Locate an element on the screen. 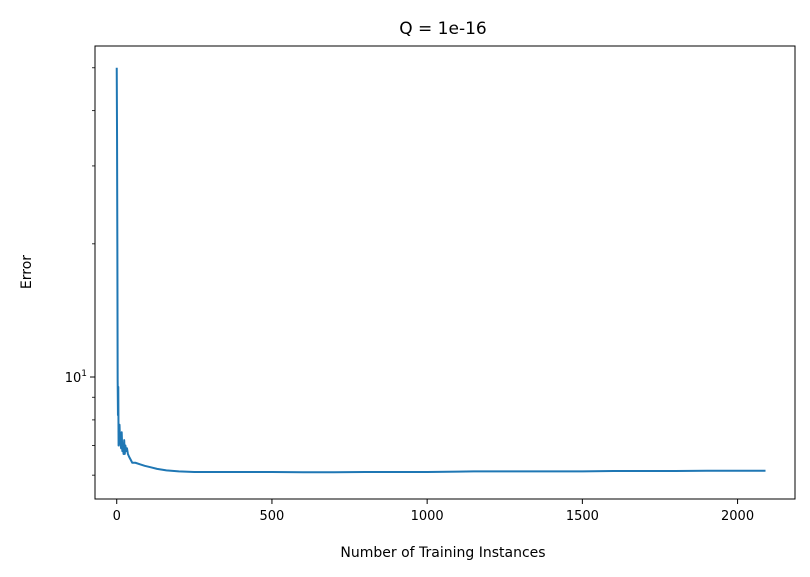 This screenshot has height=577, width=810. y-axis-ticks: 101 is located at coordinates (80, 271).